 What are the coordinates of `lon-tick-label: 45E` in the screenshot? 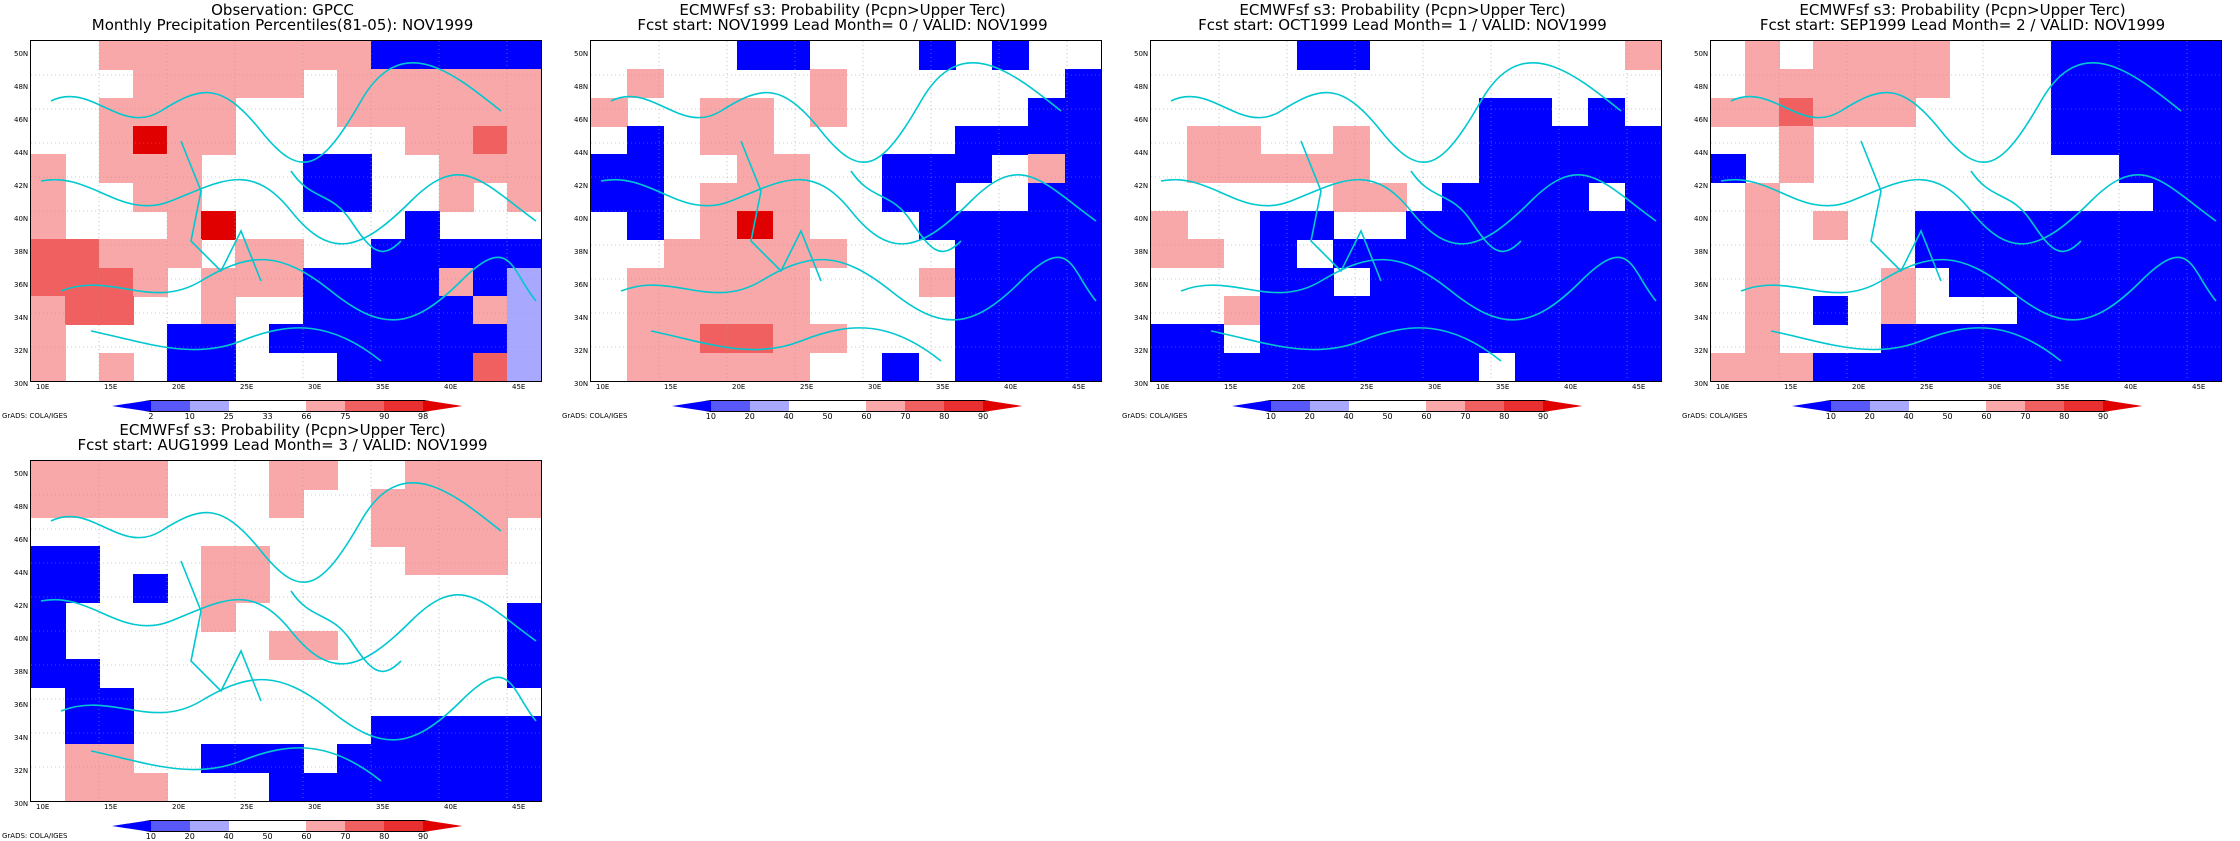 It's located at (2199, 387).